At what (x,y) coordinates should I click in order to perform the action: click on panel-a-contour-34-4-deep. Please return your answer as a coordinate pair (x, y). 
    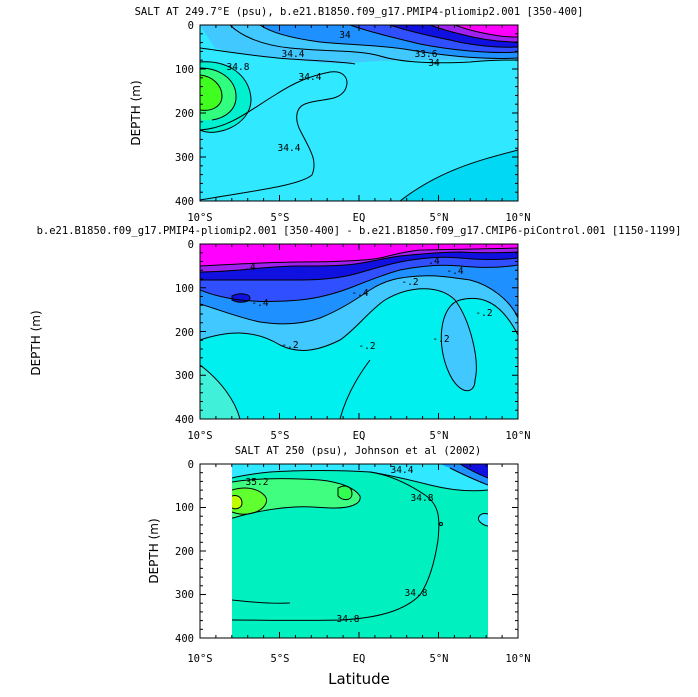
    Looking at the image, I should click on (458, 175).